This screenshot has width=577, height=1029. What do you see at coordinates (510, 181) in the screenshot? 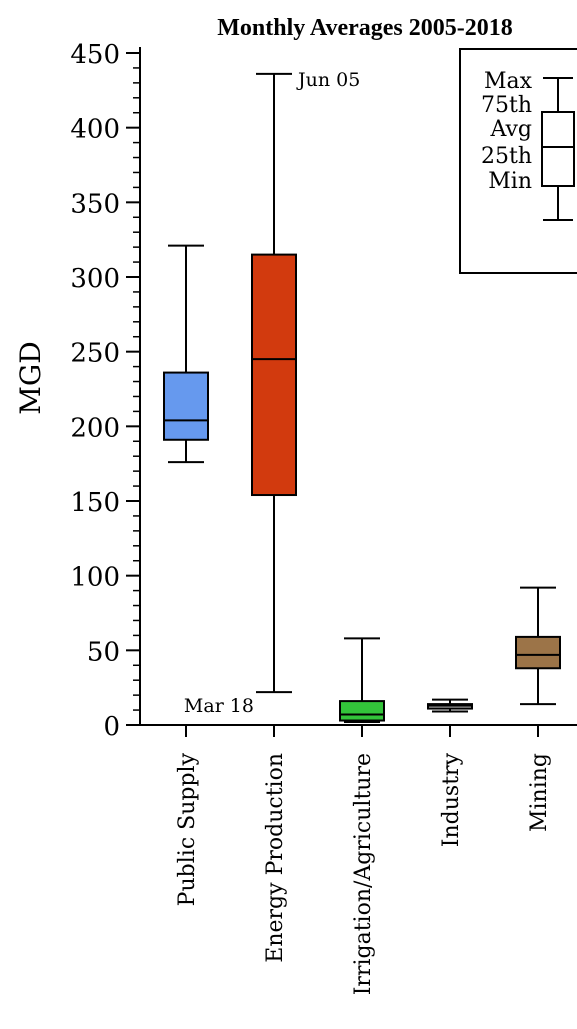
I see `legend-label: Min` at bounding box center [510, 181].